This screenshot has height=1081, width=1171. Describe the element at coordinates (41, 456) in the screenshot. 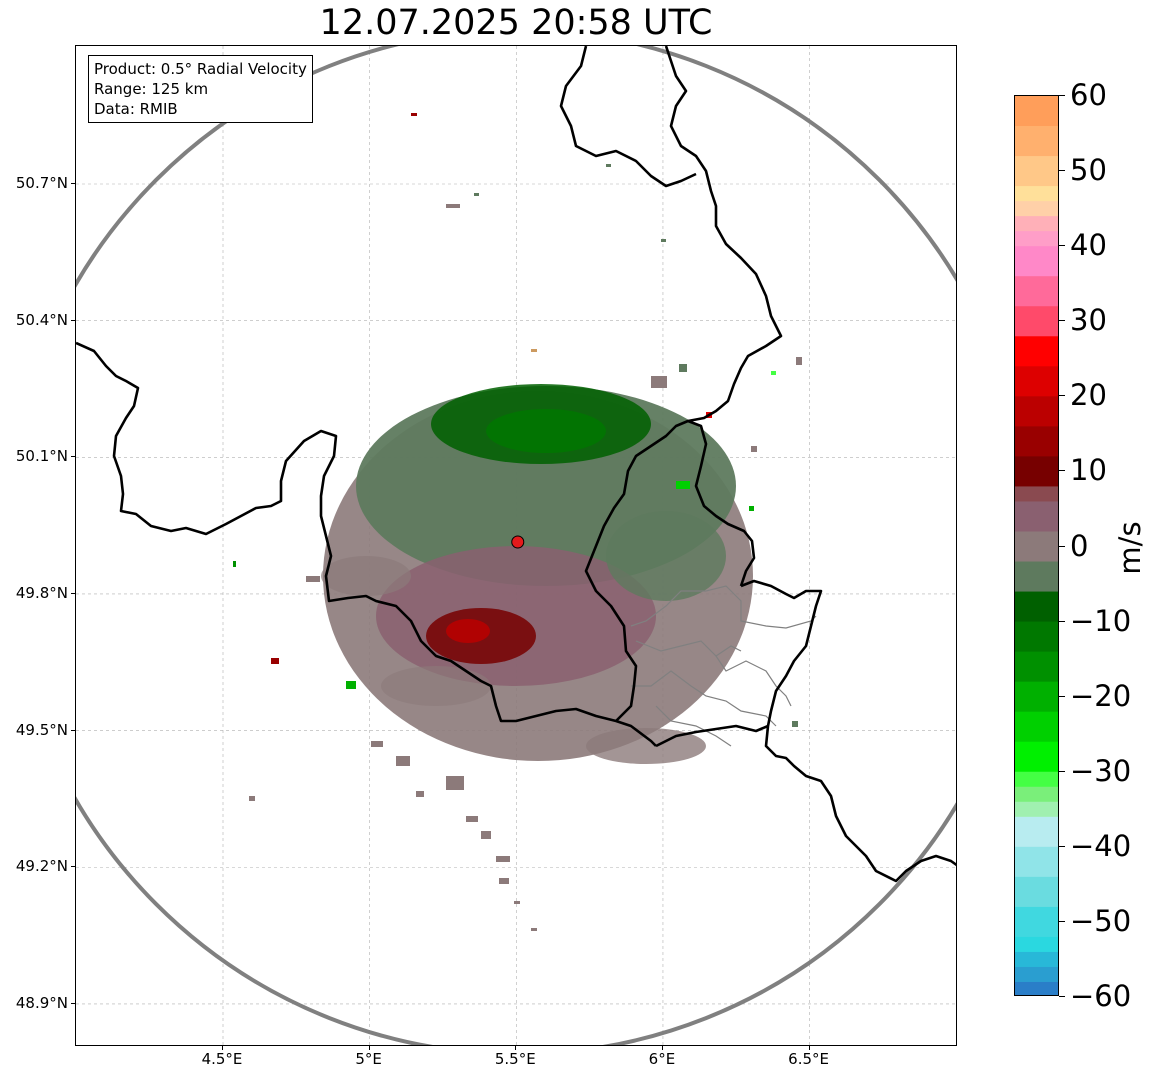

I see `lat-tick-label: 50.1°N` at that location.